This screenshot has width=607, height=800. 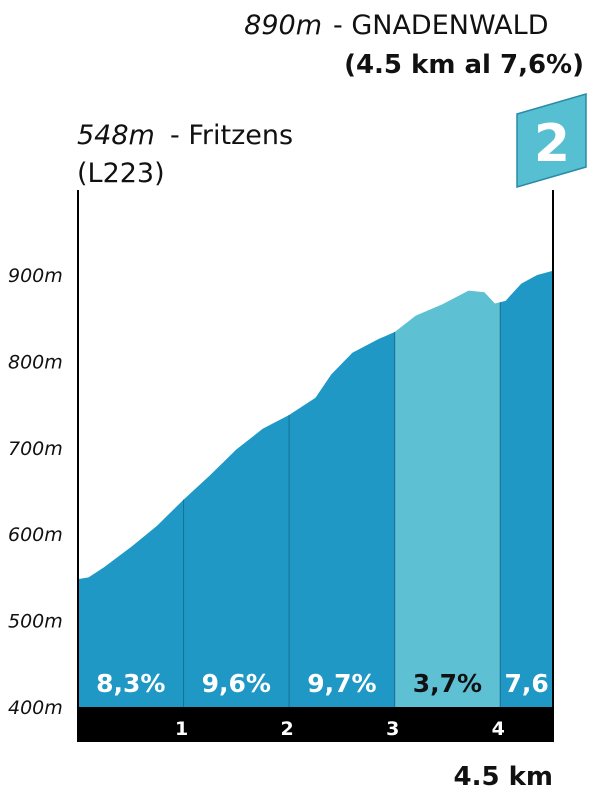 I want to click on x-tick-label: 3, so click(x=392, y=729).